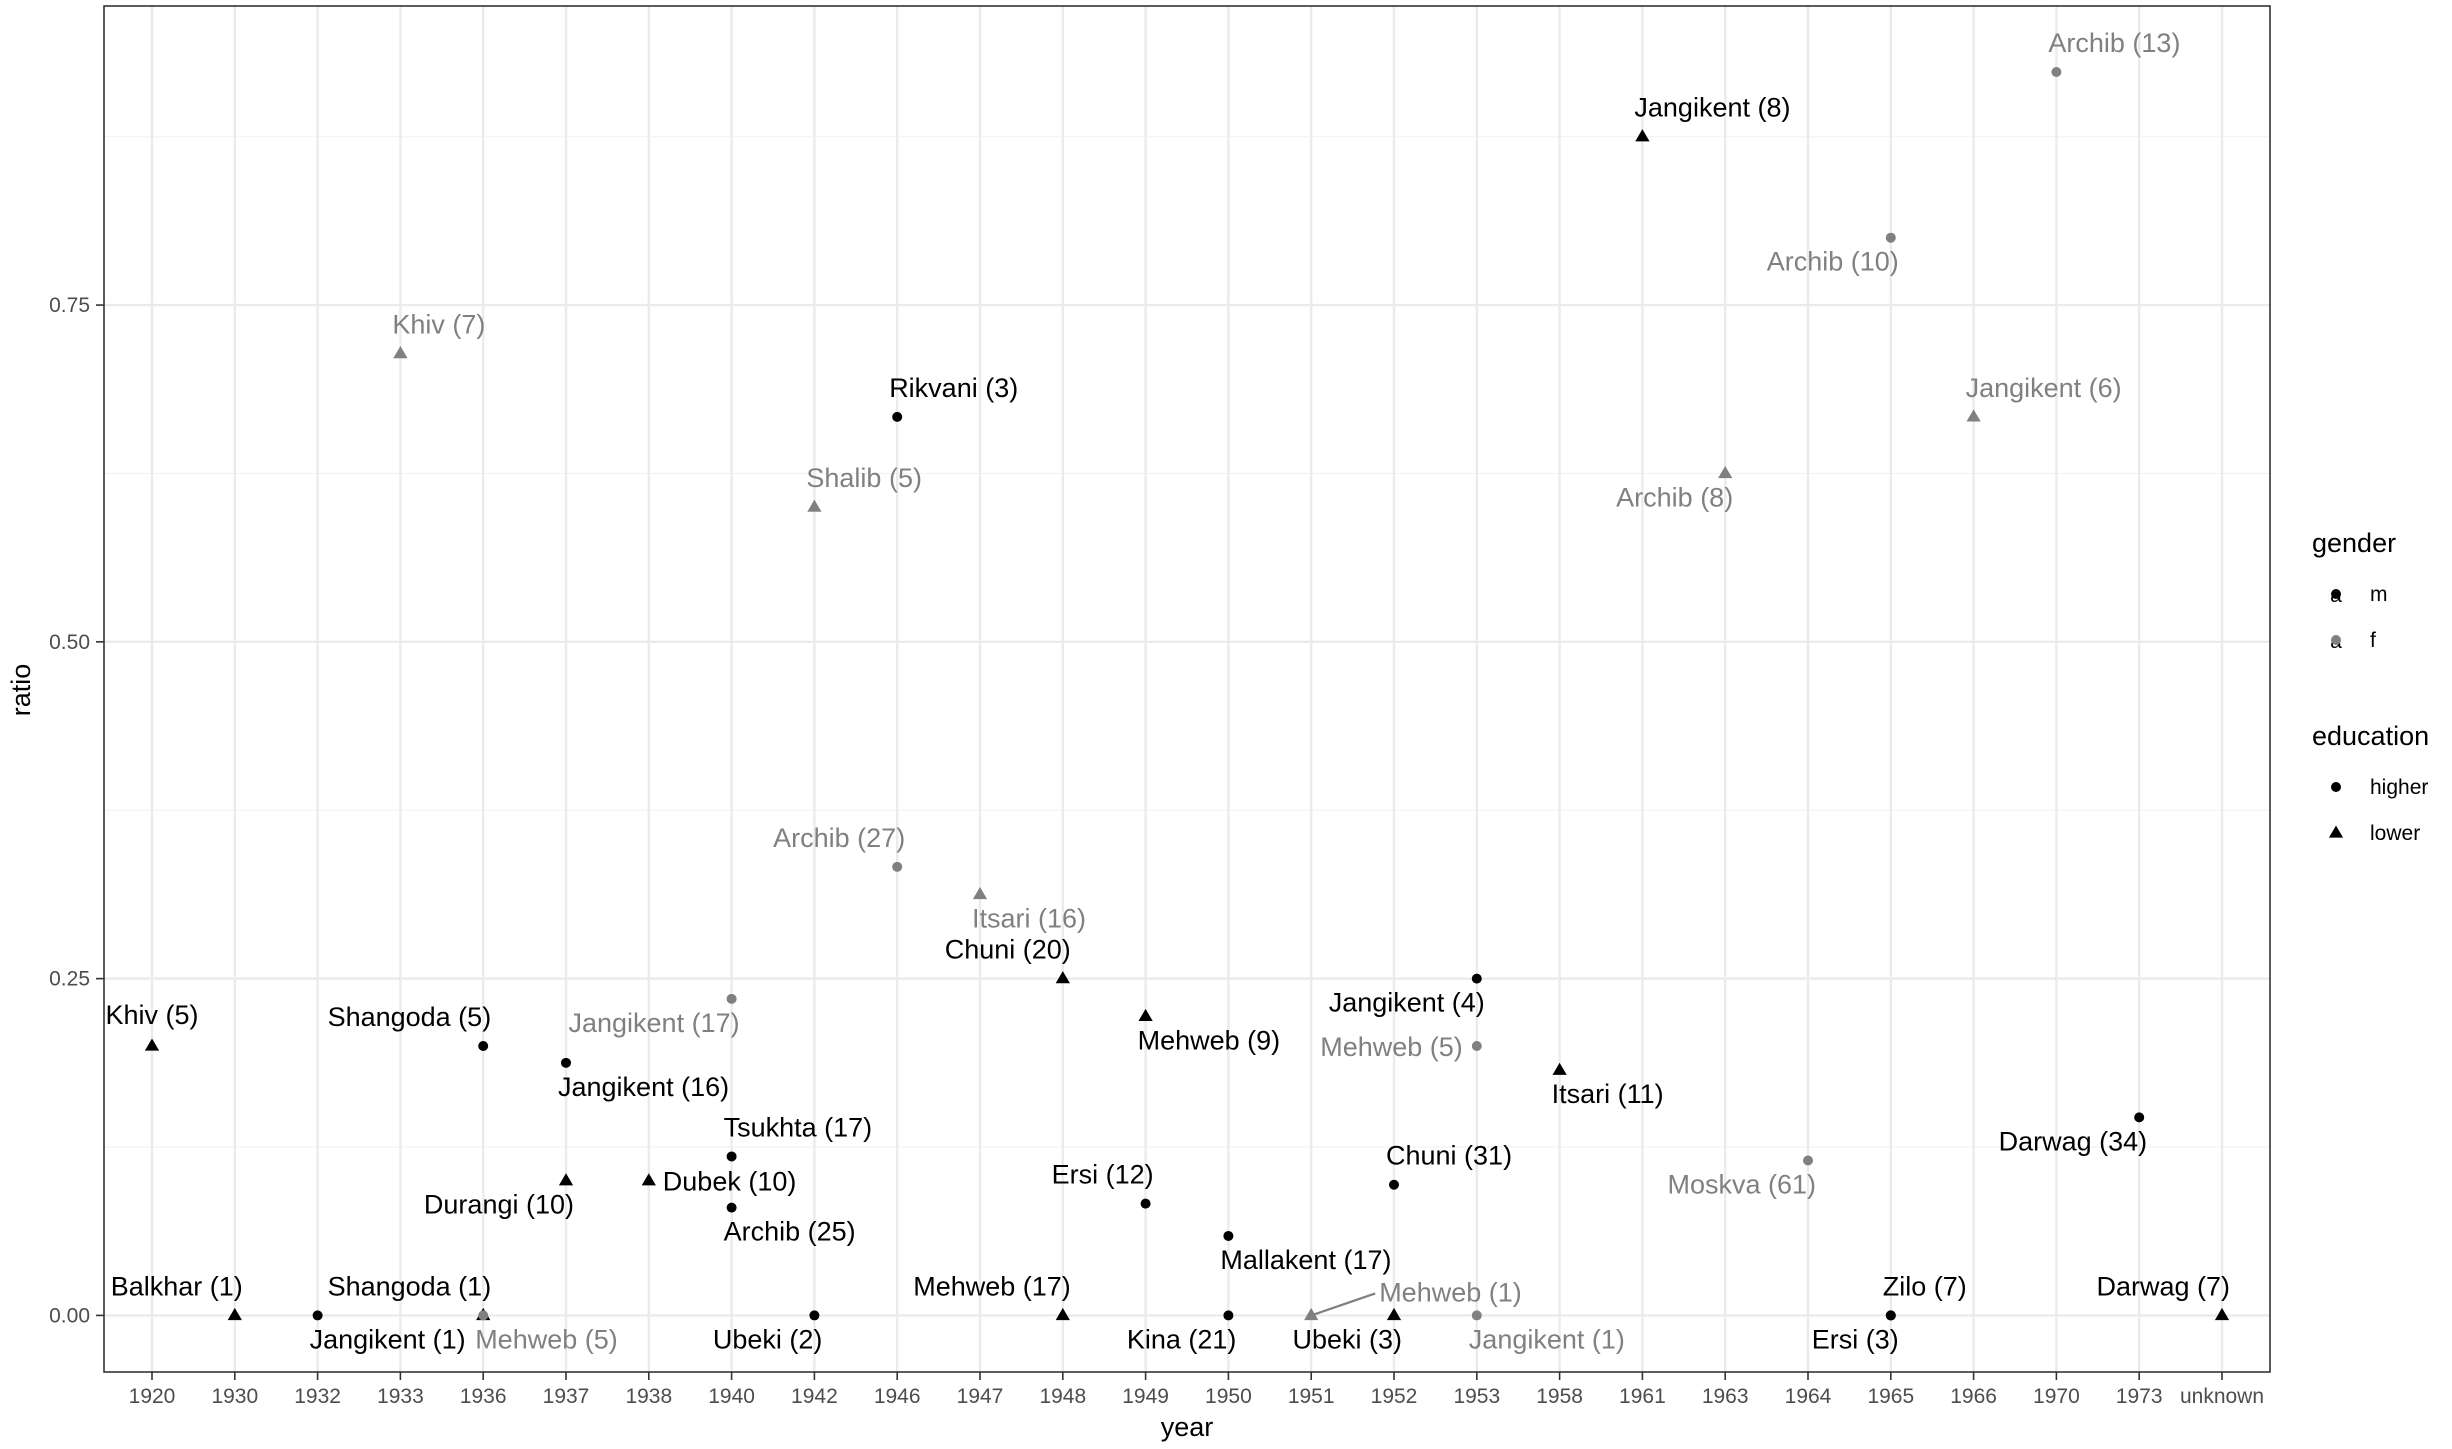 This screenshot has height=1449, width=2452. What do you see at coordinates (798, 1127) in the screenshot?
I see `point-label: Tsukhta (17)` at bounding box center [798, 1127].